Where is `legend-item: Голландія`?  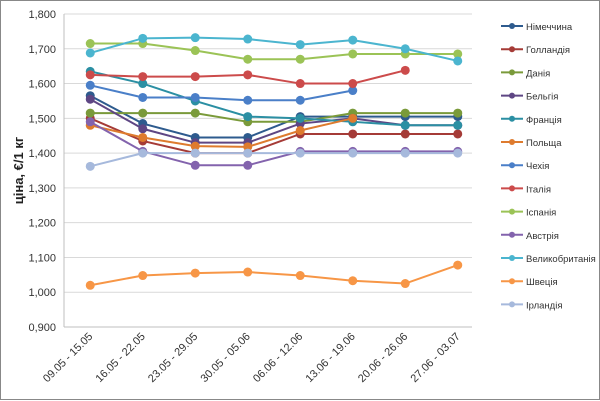 legend-item: Голландія is located at coordinates (535, 50).